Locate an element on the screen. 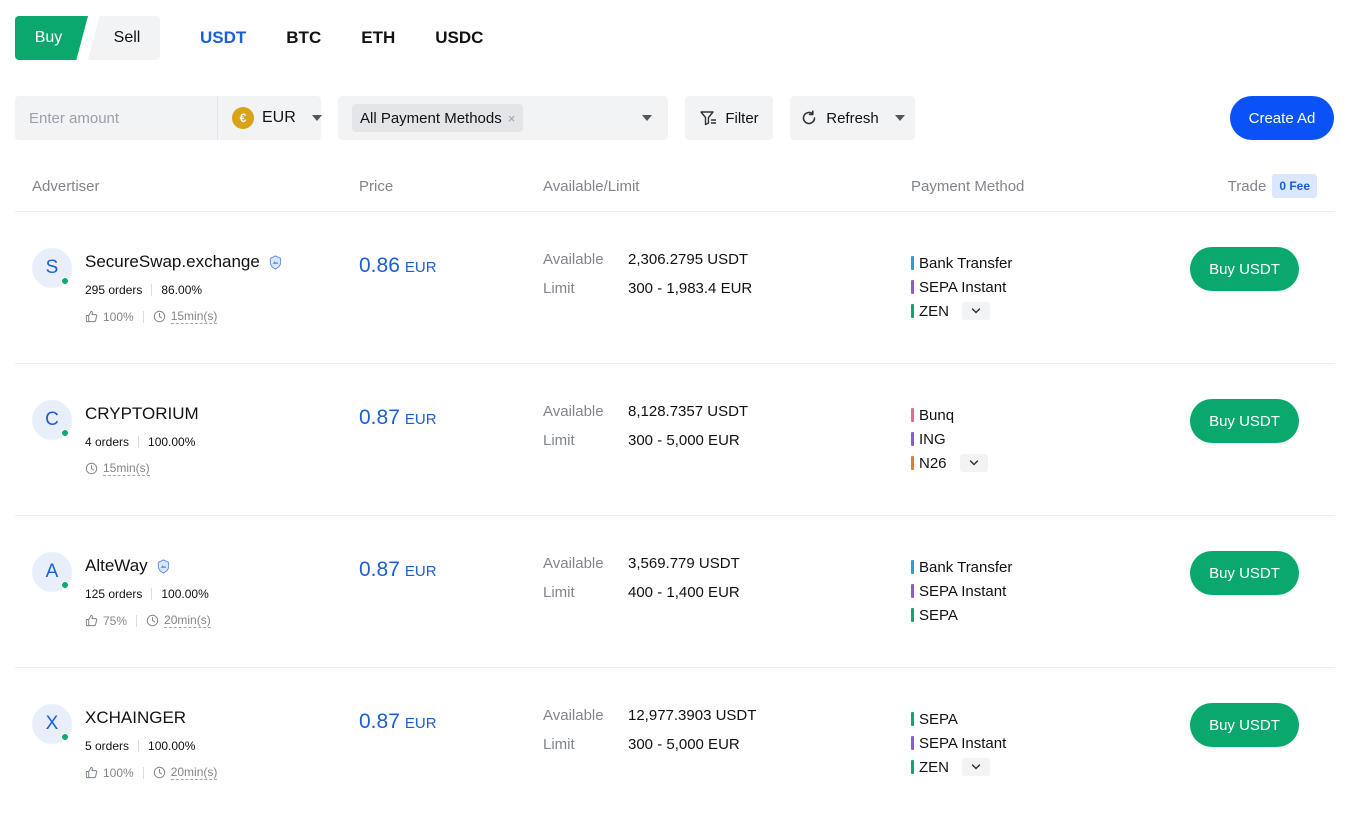  limit-value: 300 - 1,983.4 EUR is located at coordinates (690, 288).